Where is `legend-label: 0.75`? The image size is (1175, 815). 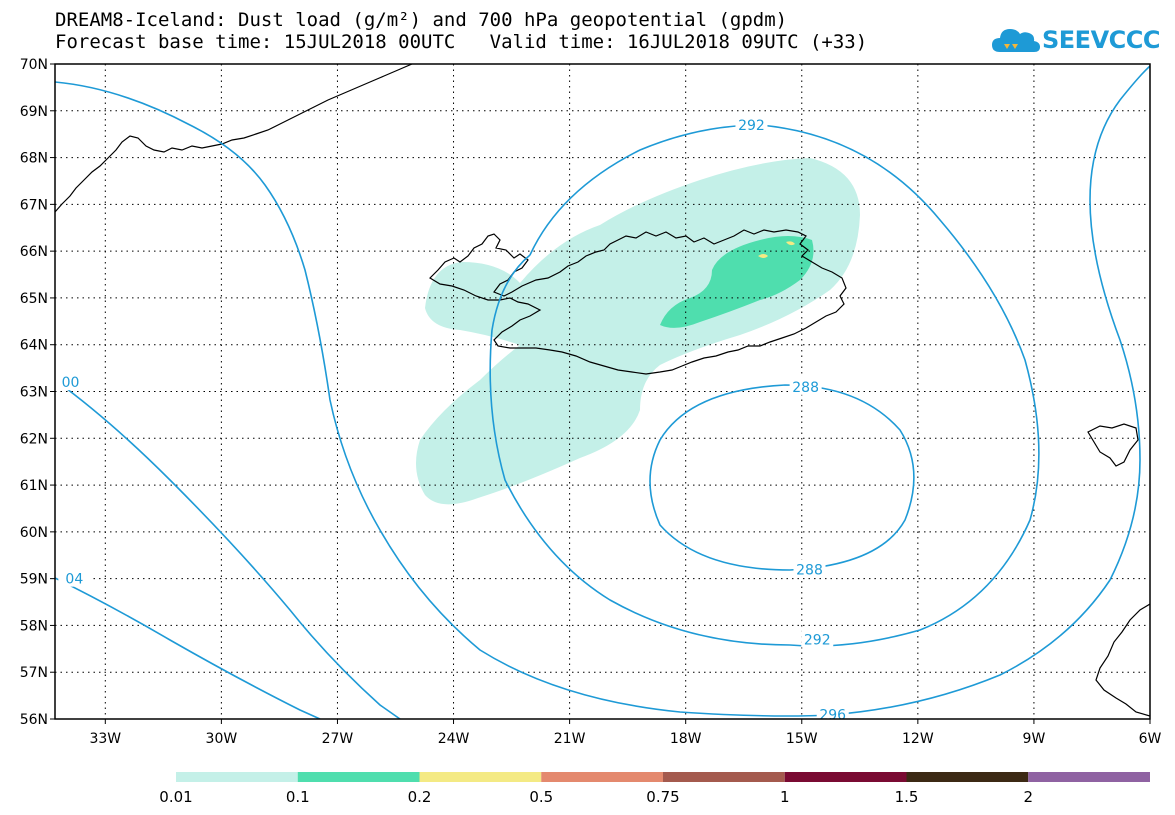 legend-label: 0.75 is located at coordinates (662, 797).